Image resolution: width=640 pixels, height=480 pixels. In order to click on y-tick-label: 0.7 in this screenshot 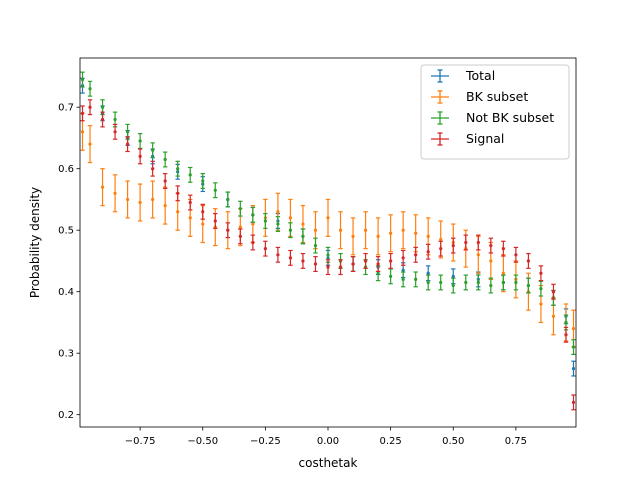, I will do `click(66, 108)`.